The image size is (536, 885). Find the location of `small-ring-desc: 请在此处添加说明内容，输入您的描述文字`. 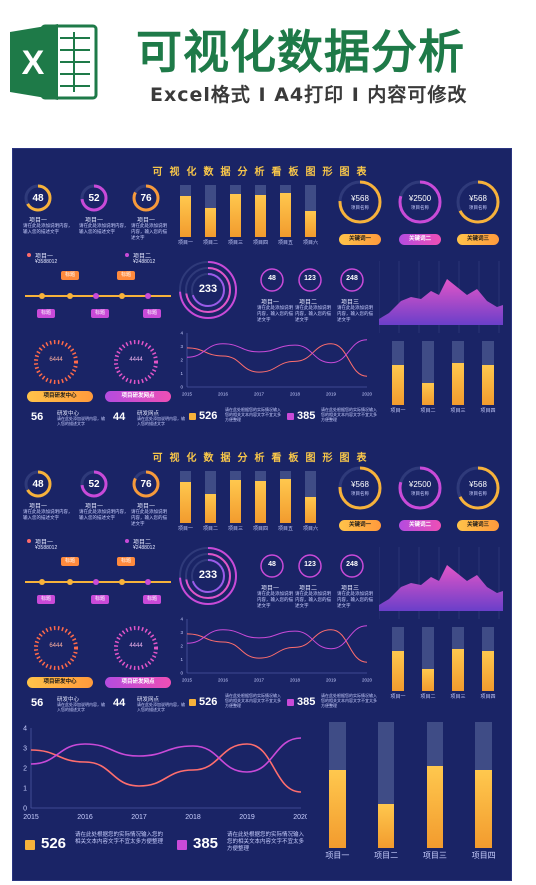

small-ring-desc: 请在此处添加说明内容，输入您的描述文字 is located at coordinates (313, 313).